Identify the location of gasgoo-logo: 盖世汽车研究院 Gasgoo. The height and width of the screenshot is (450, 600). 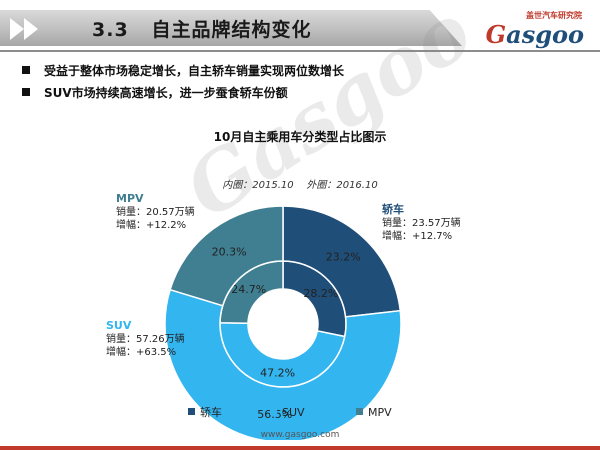
(530, 28).